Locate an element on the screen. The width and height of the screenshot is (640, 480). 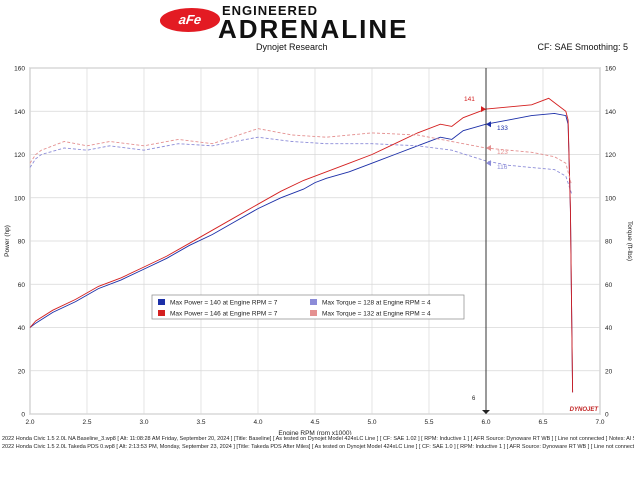
y-tick-label-left: 40 is located at coordinates (22, 328).